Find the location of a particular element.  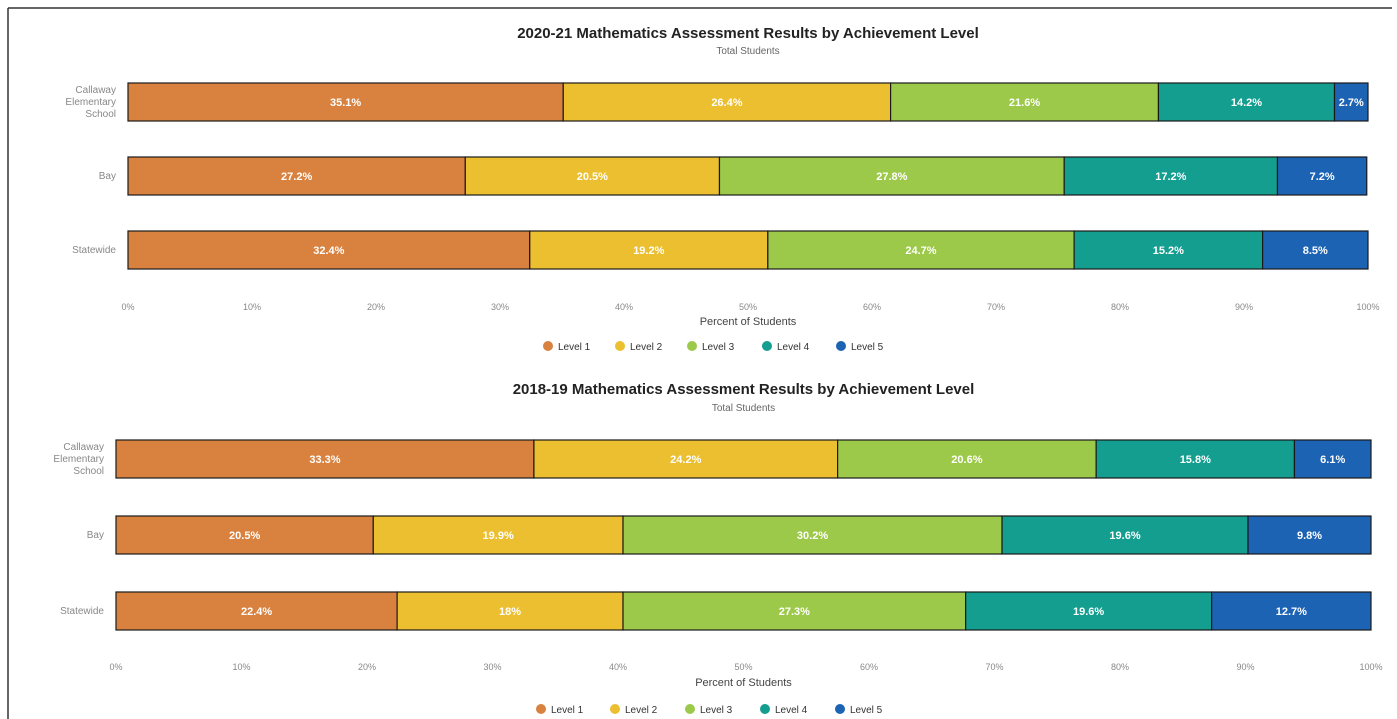

bar-value-label: 15.2% is located at coordinates (1168, 251).